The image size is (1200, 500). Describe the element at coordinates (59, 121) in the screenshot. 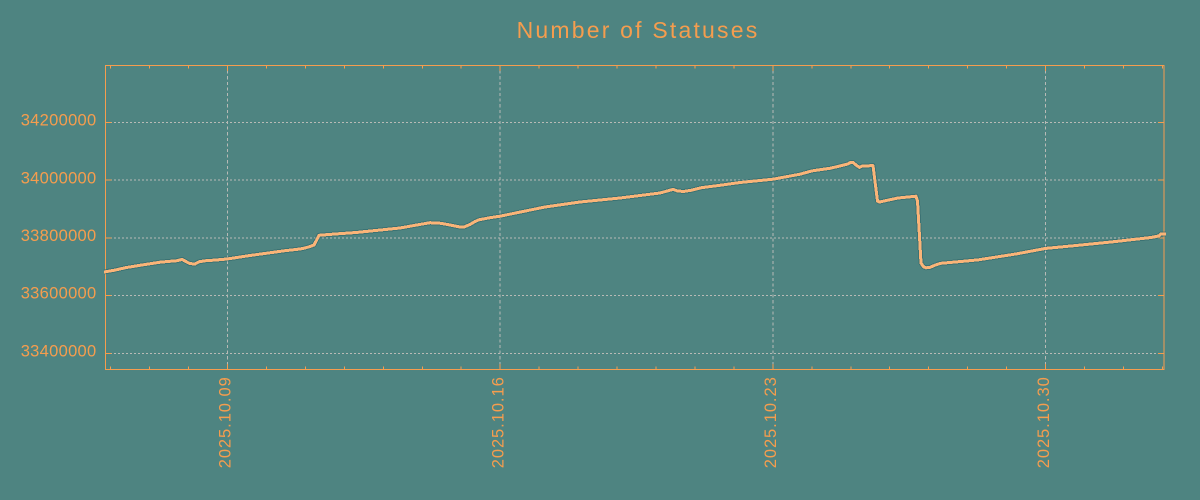

I see `svg-text: 34200000` at that location.